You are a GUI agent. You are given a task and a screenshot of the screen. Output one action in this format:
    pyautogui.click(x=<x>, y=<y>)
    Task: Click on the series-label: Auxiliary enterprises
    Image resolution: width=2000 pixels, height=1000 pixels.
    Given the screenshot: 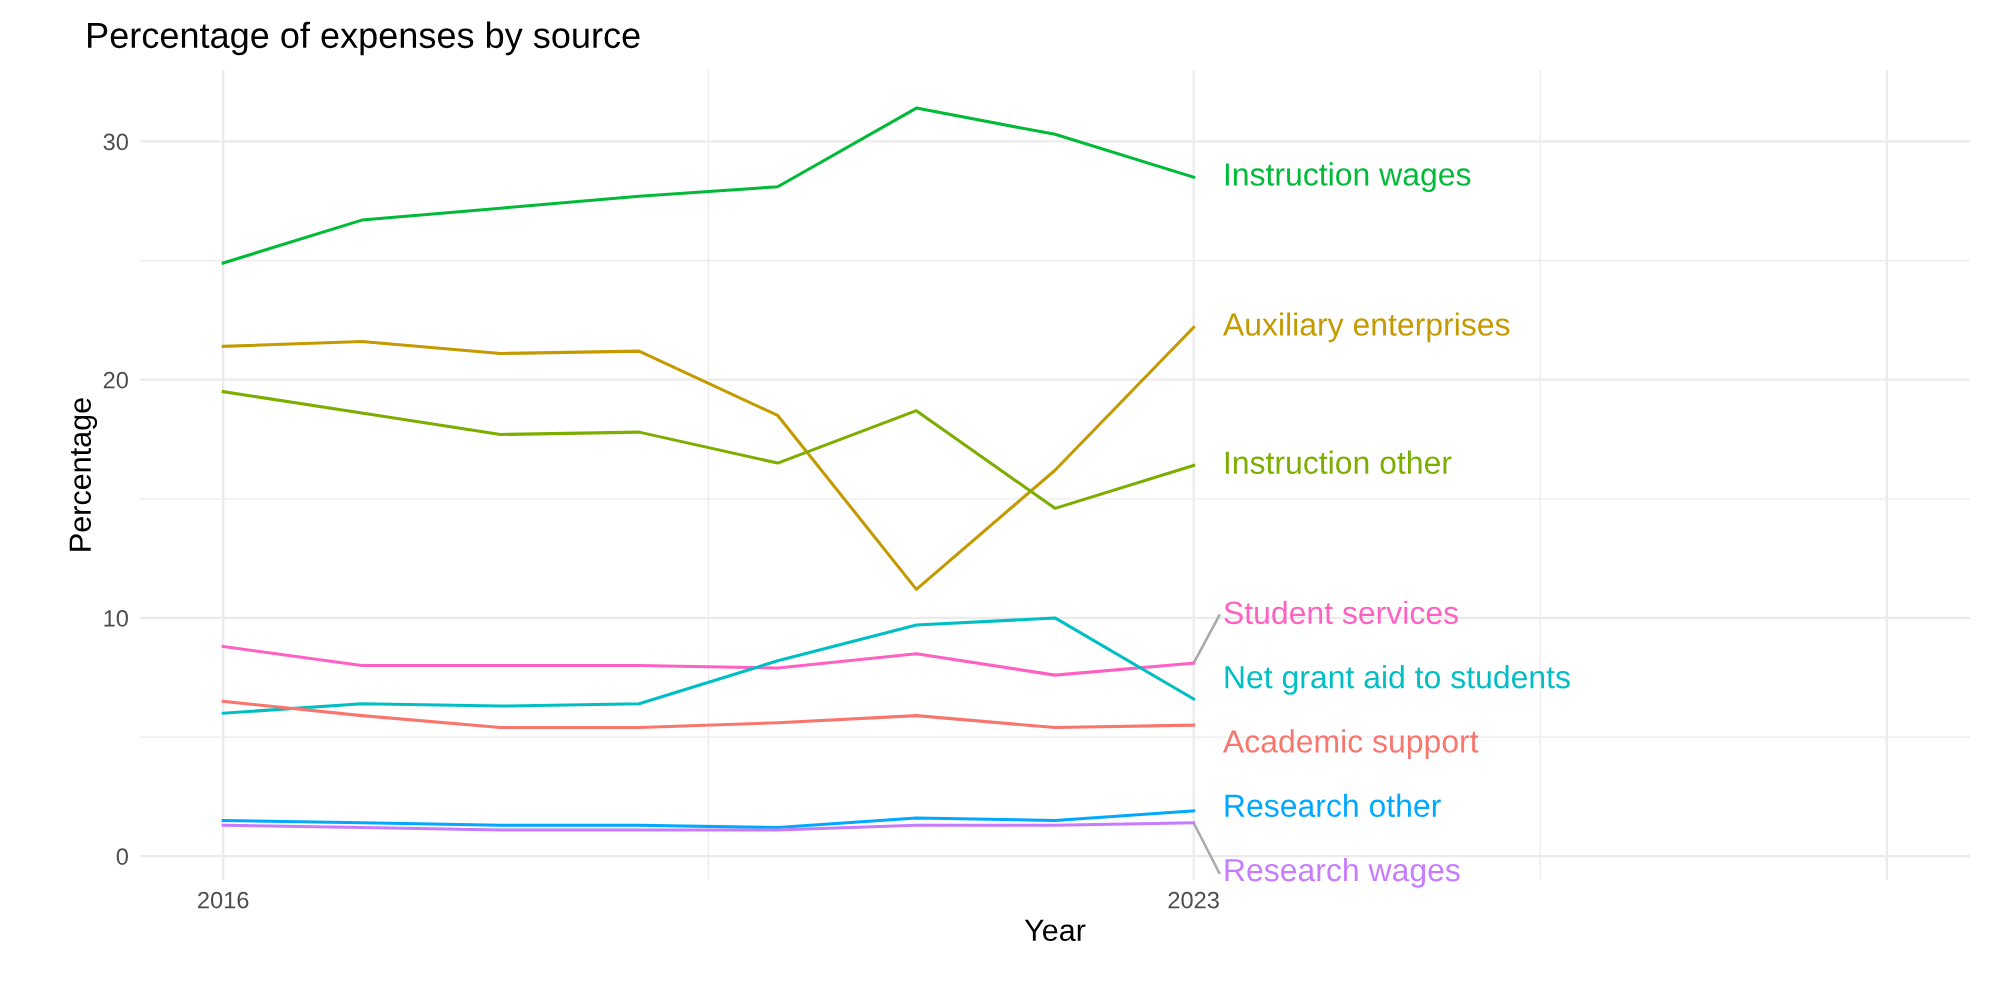 What is the action you would take?
    pyautogui.click(x=1366, y=327)
    